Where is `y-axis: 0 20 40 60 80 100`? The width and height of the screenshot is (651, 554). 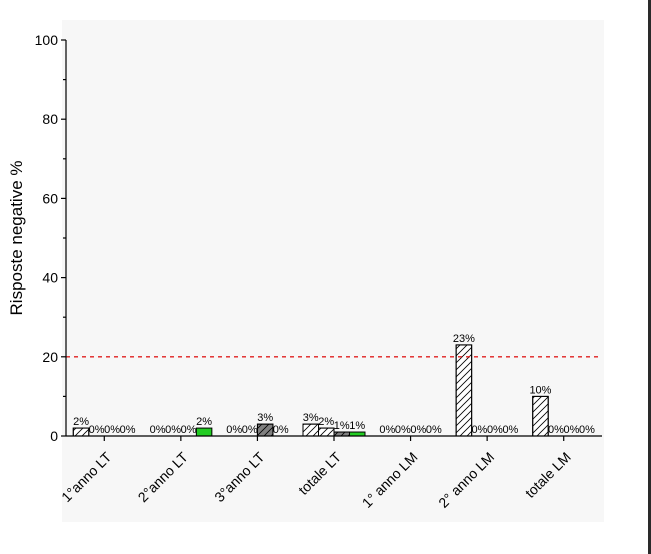 y-axis: 0 20 40 60 80 100 is located at coordinates (51, 238).